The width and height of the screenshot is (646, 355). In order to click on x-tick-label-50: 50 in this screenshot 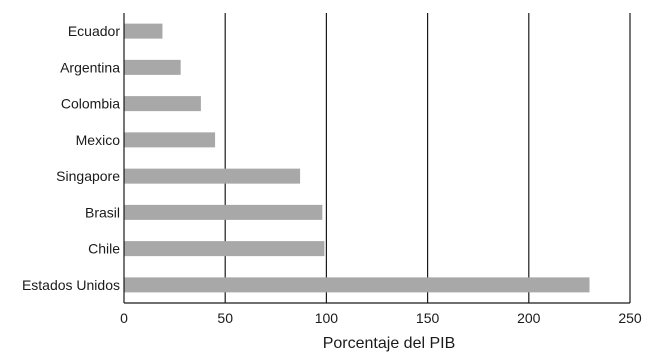, I will do `click(225, 318)`.